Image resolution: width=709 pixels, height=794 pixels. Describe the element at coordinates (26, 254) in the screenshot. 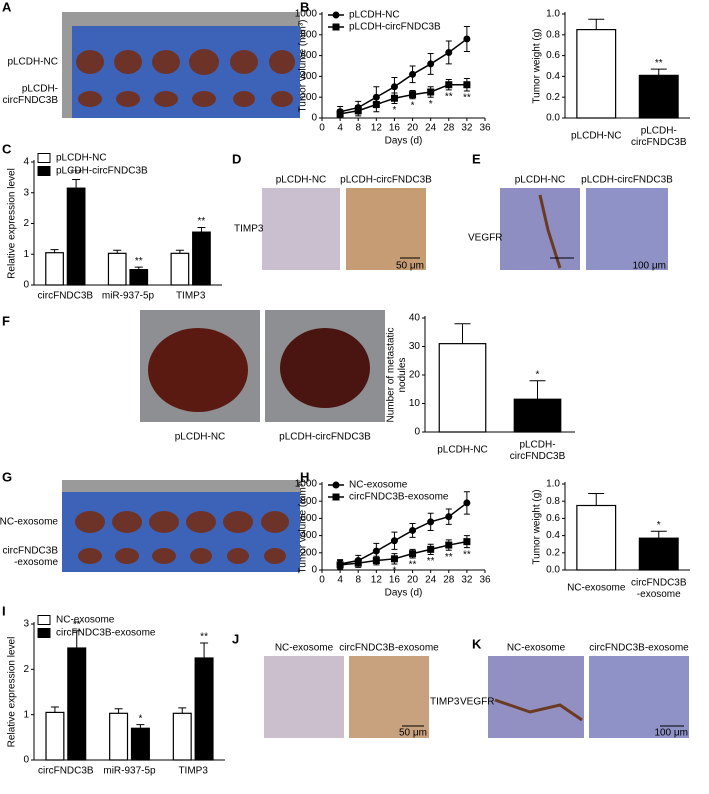

I see `y-tick-label: 1` at that location.